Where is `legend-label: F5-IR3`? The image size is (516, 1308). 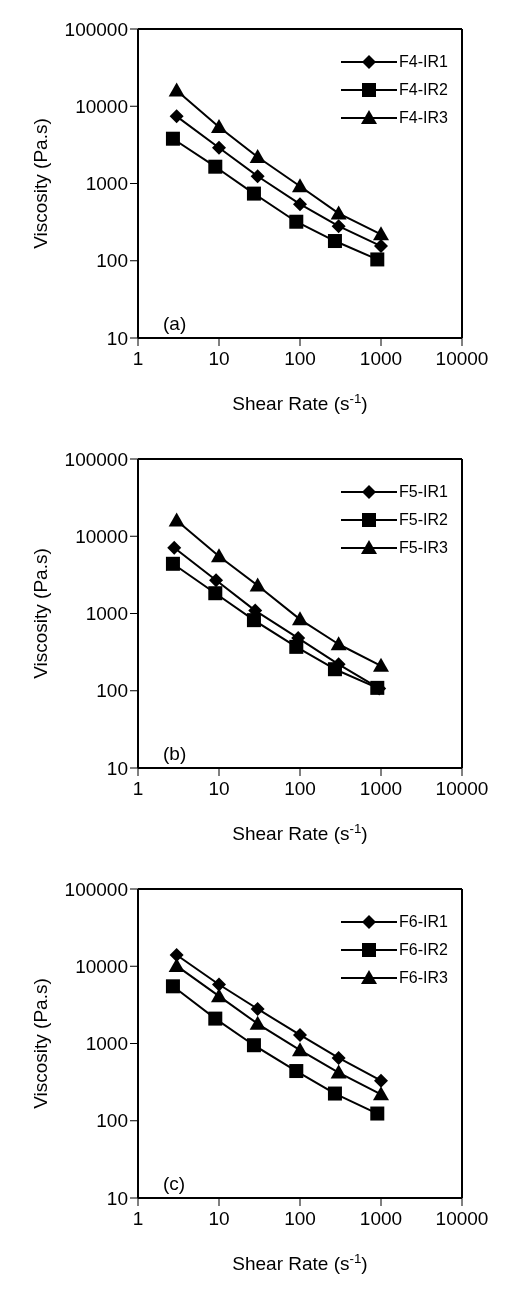
legend-label: F5-IR3 is located at coordinates (423, 548).